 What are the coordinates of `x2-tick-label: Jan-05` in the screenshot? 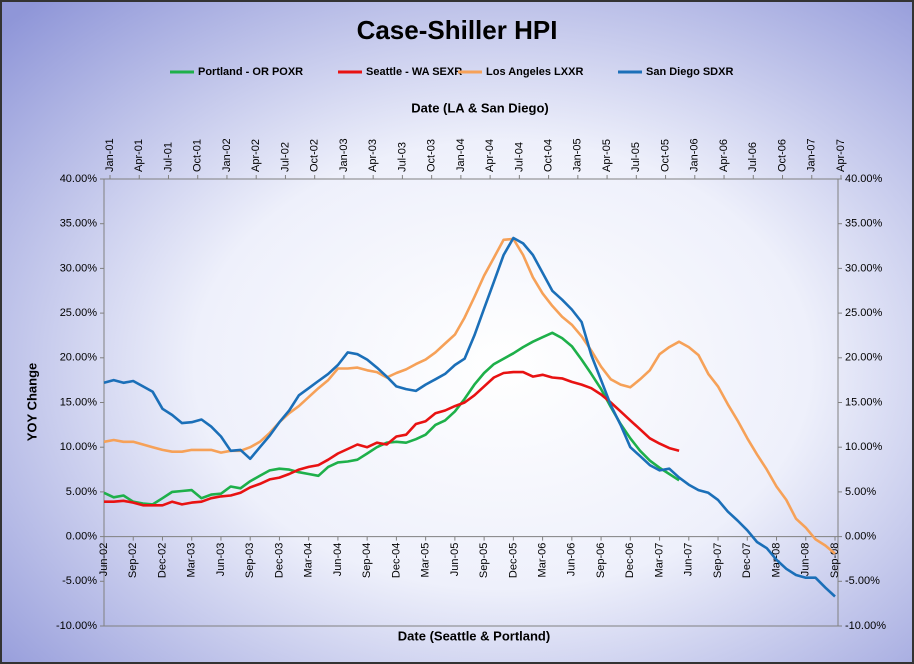 It's located at (578, 155).